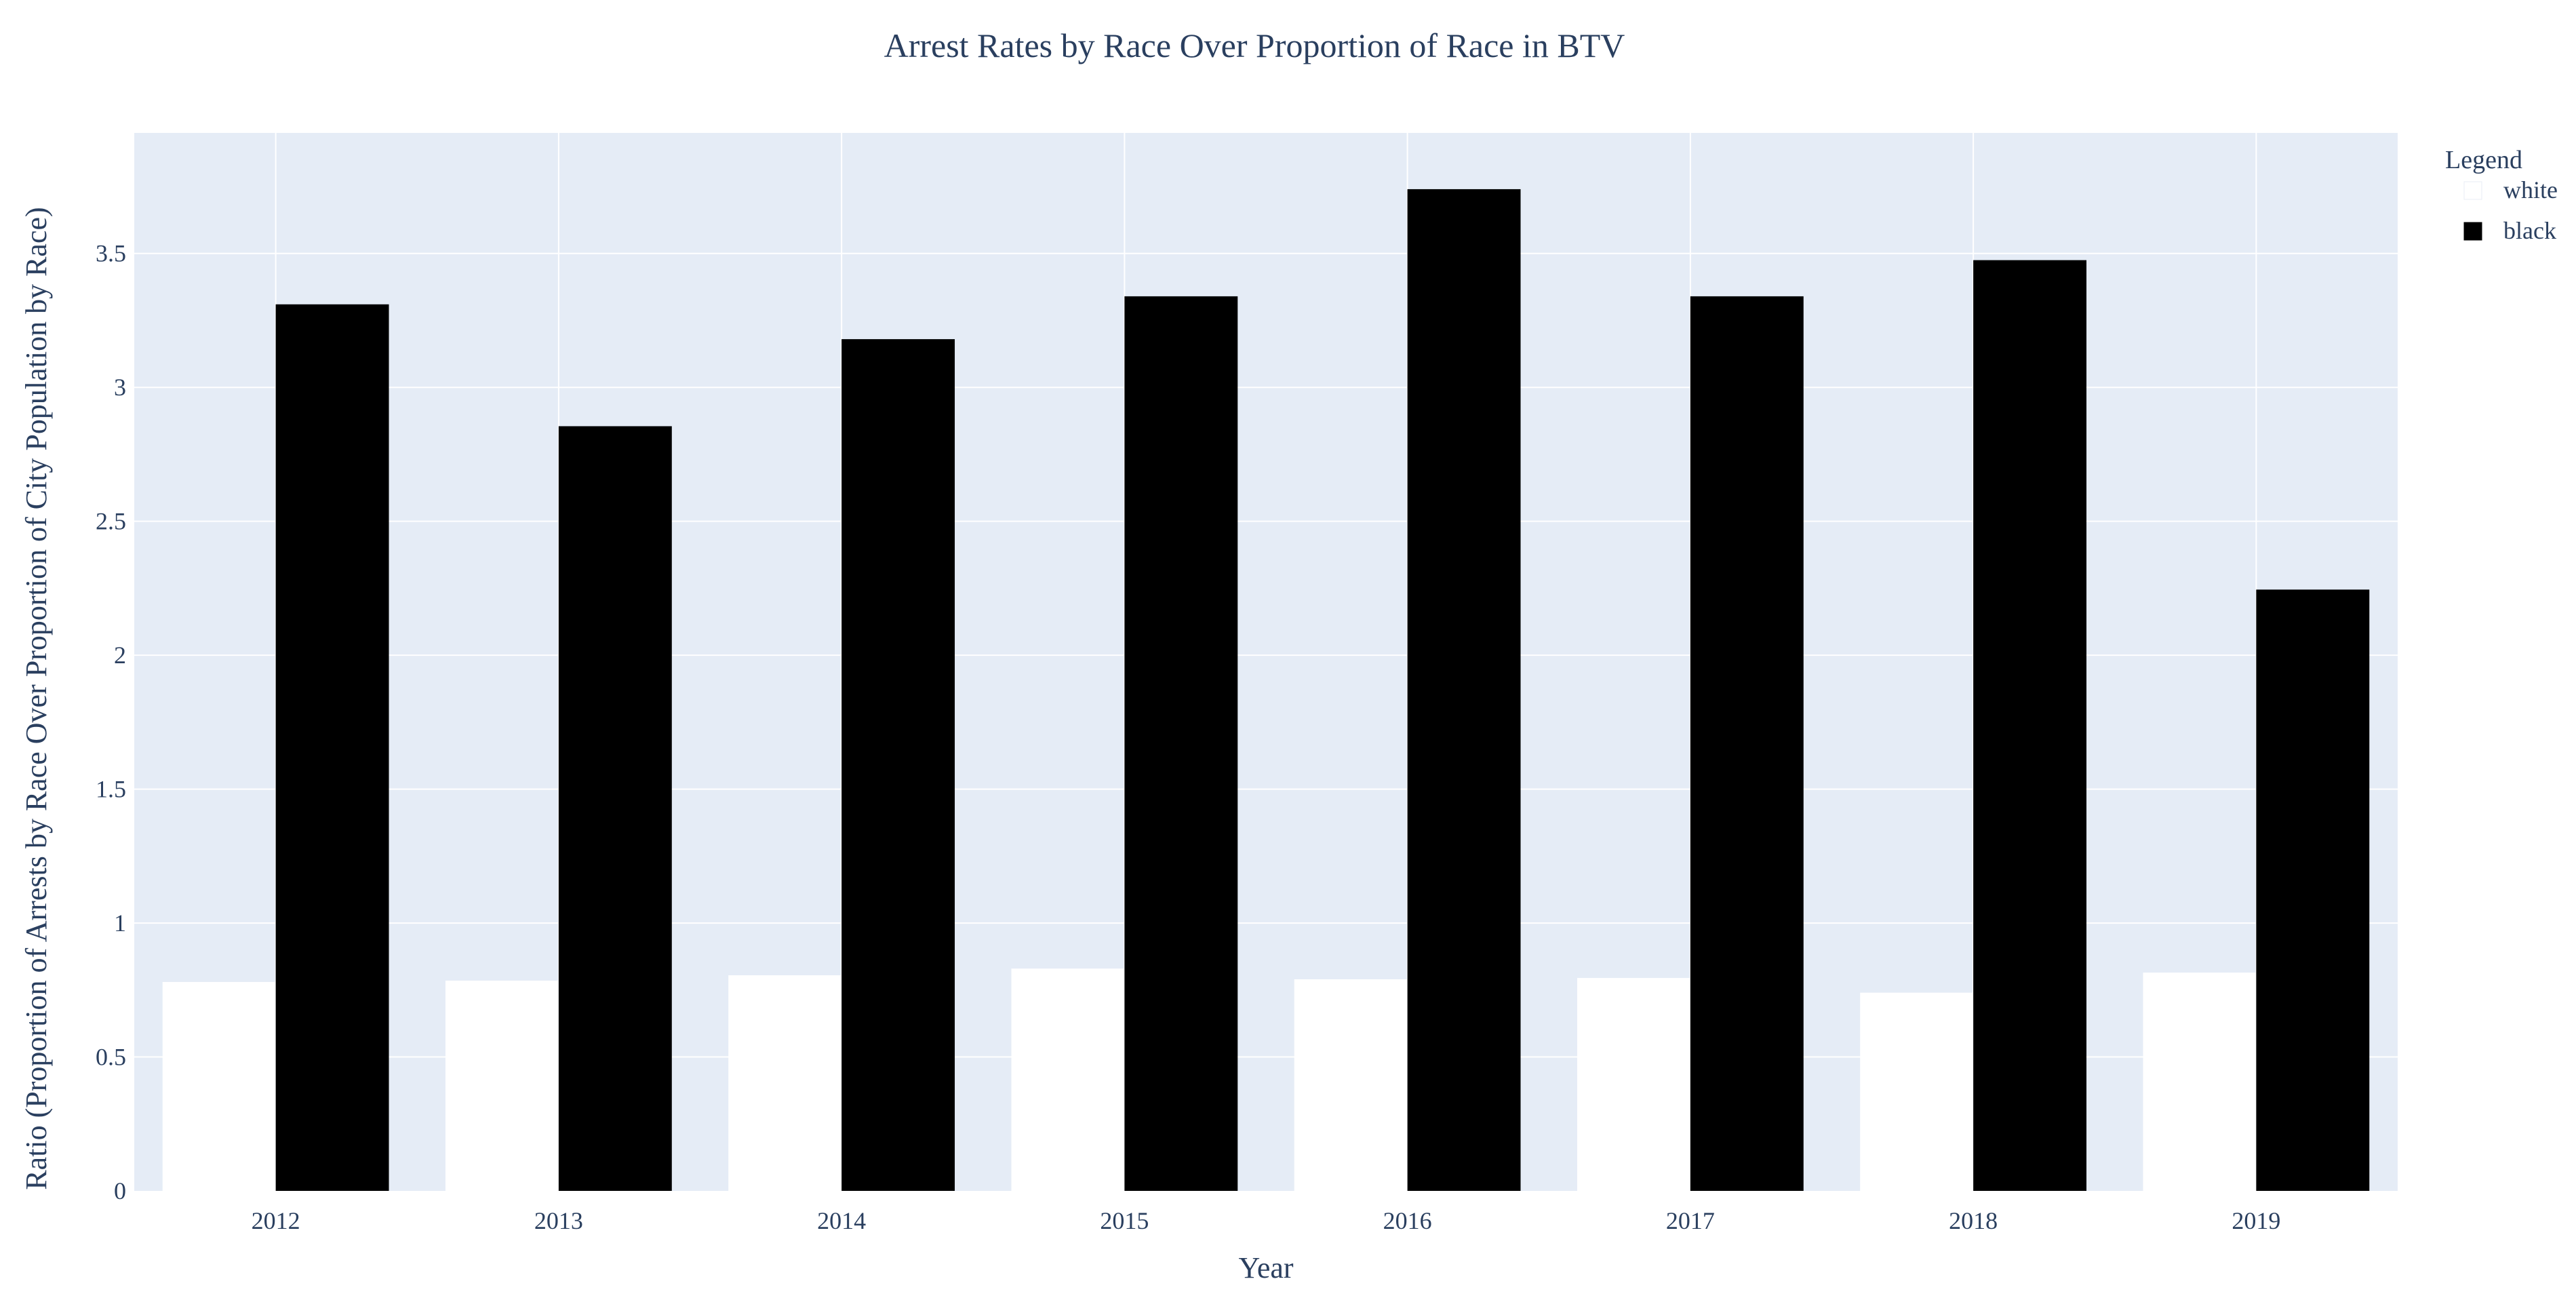  What do you see at coordinates (120, 387) in the screenshot?
I see `y-tick-label: 3` at bounding box center [120, 387].